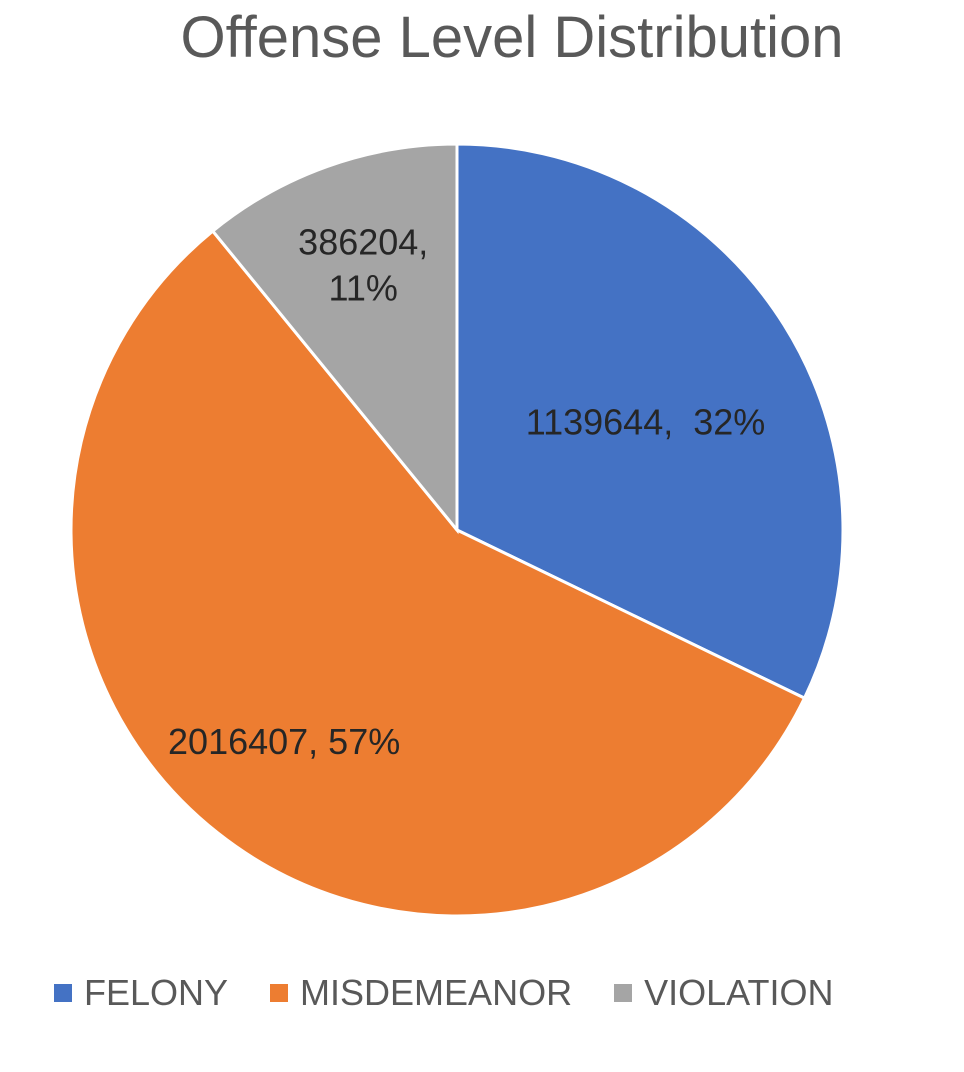 This screenshot has height=1072, width=964. I want to click on legend-swatch-violation, so click(623, 993).